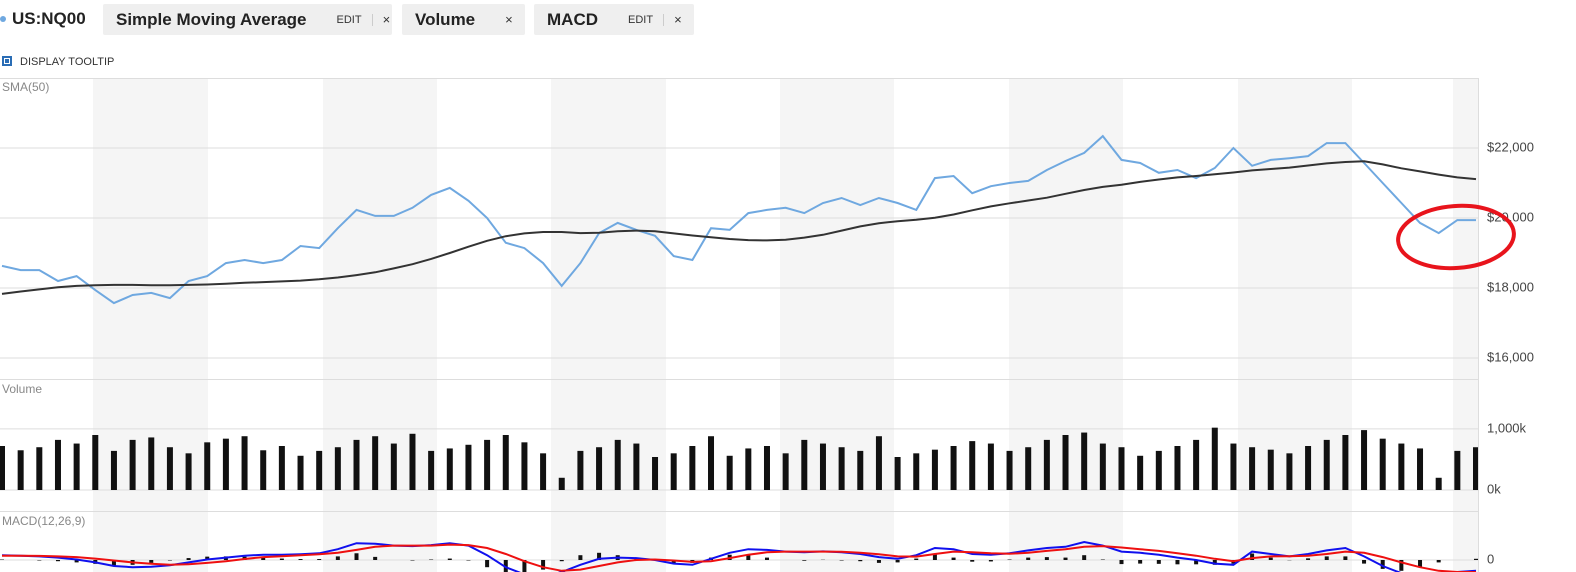 This screenshot has height=572, width=1576. Describe the element at coordinates (49, 18) in the screenshot. I see `symbol: US:NQ00` at that location.